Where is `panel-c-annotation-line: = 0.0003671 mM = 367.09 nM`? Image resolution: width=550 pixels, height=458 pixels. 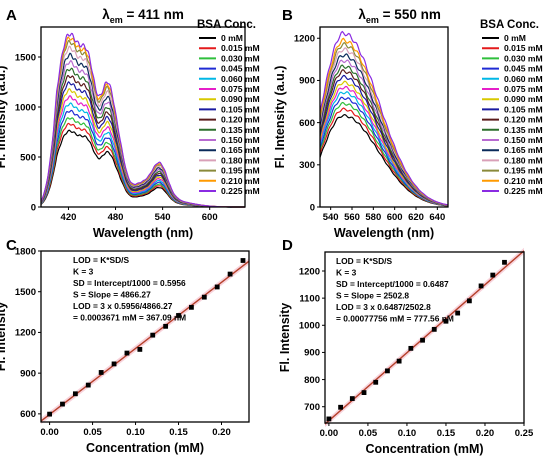 panel-c-annotation-line: = 0.0003671 mM = 367.09 nM is located at coordinates (129, 318).